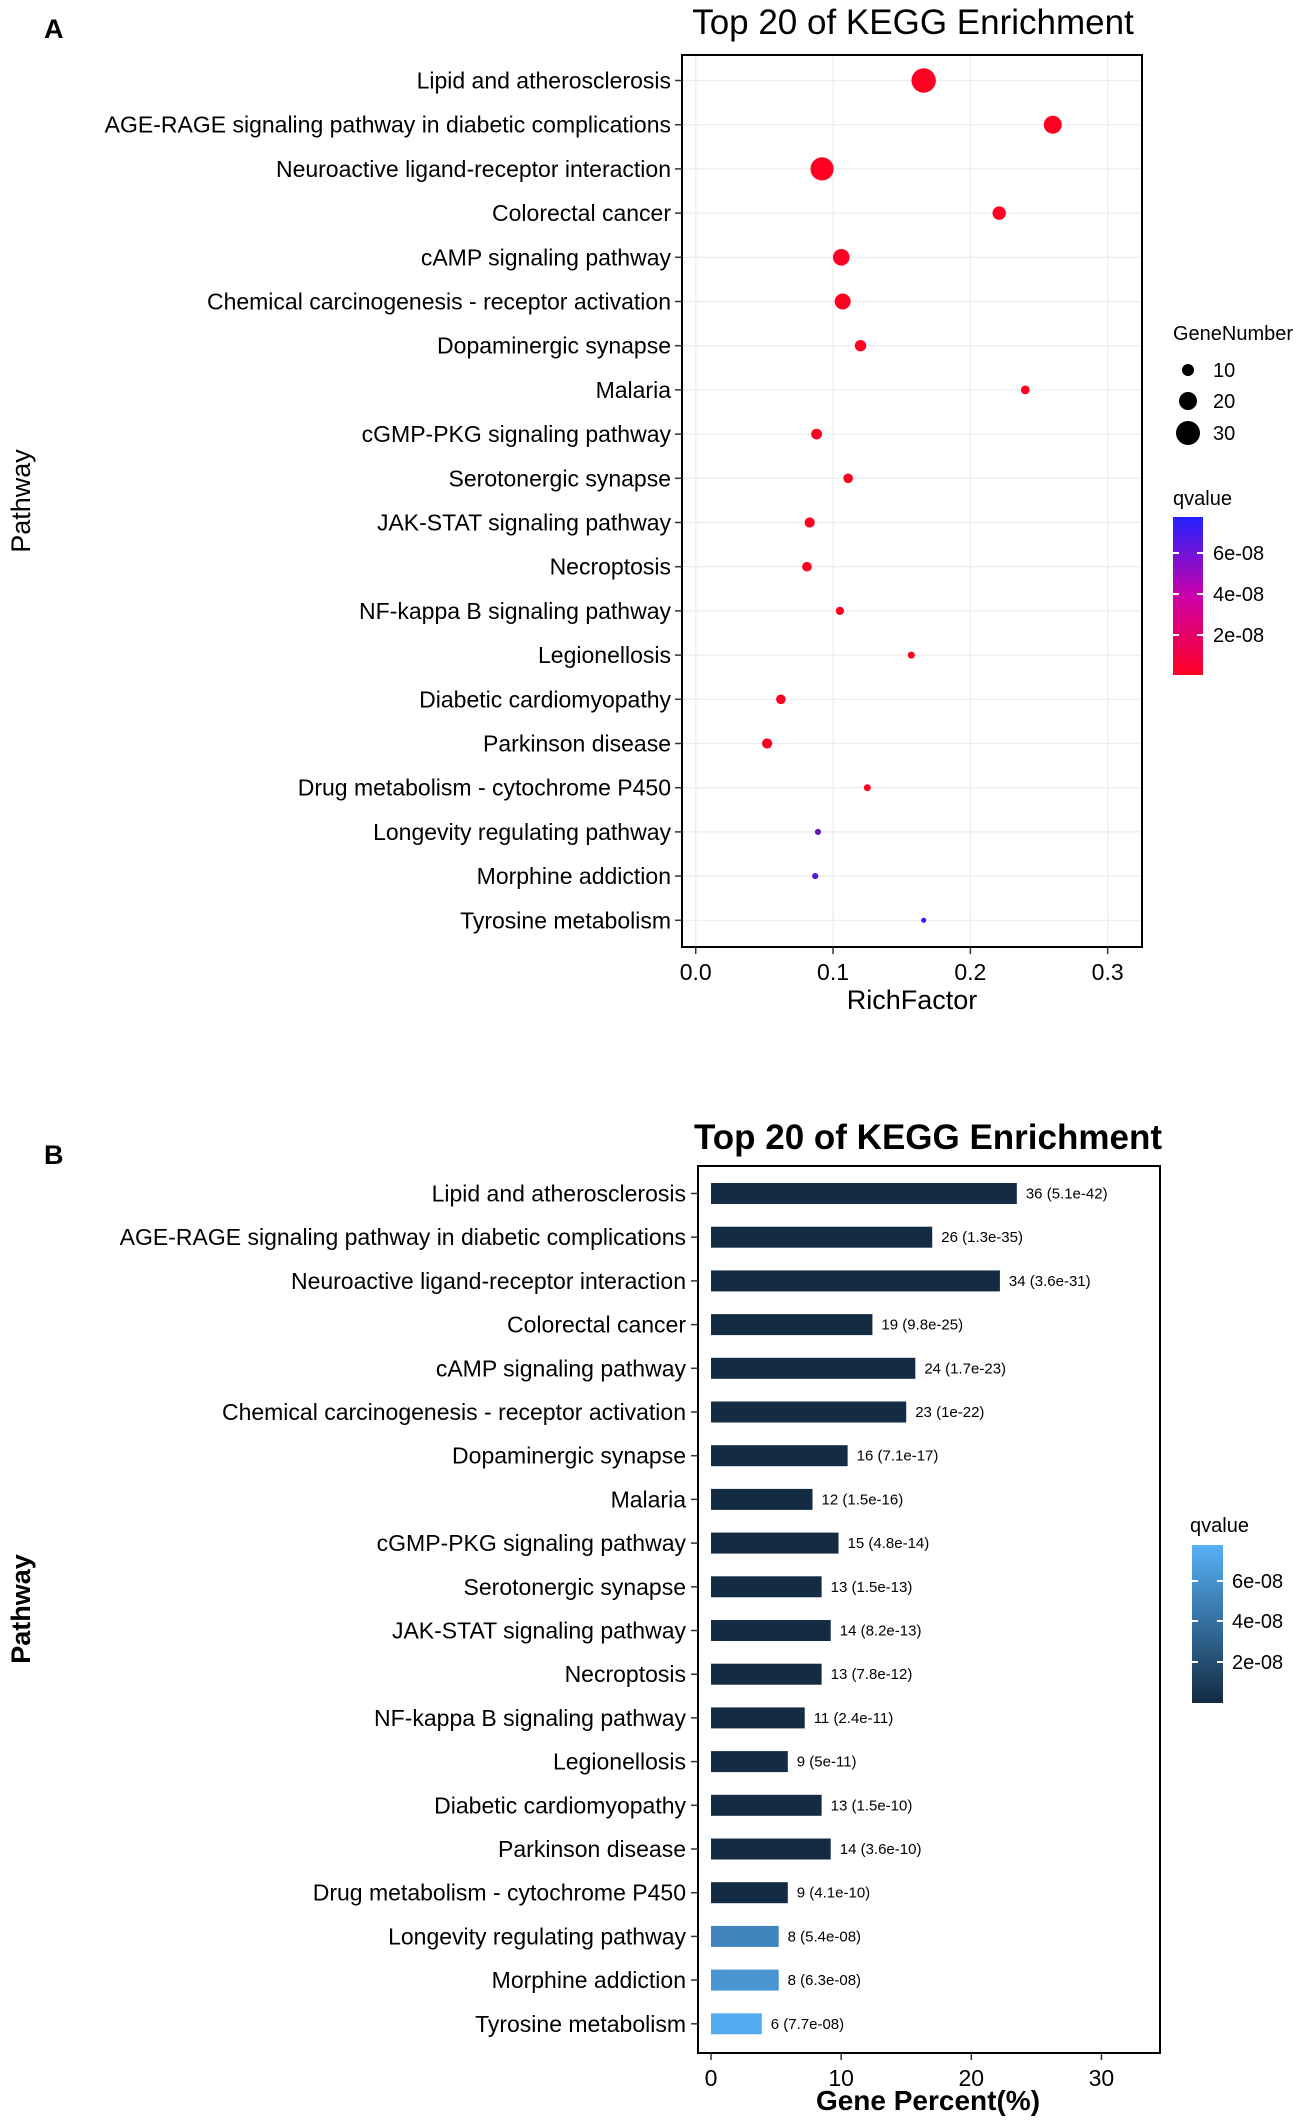  Describe the element at coordinates (696, 972) in the screenshot. I see `panel-a-x-tick-label: 0.0` at that location.